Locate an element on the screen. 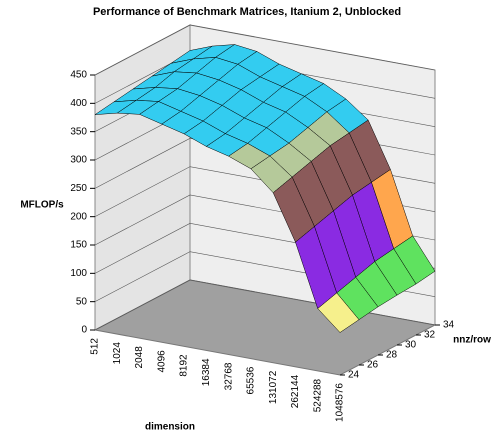 This screenshot has height=434, width=495. depth-tick-label: 30 is located at coordinates (411, 345).